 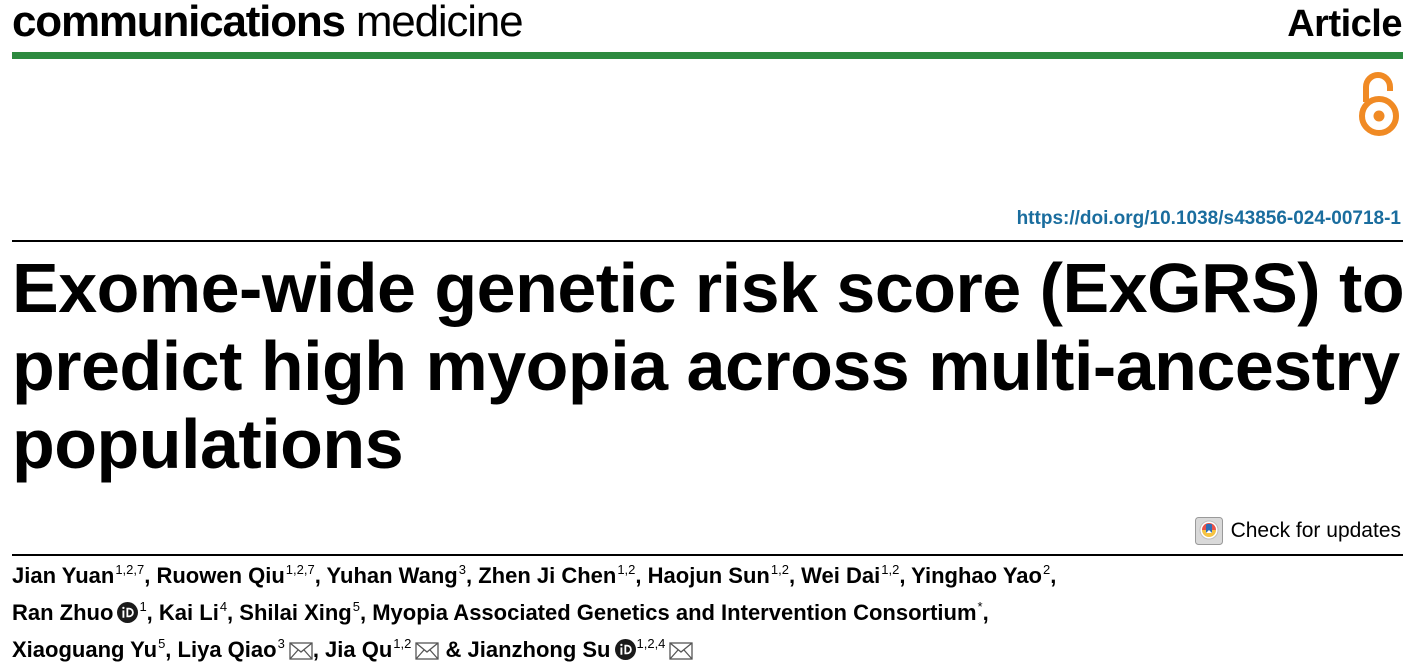 I want to click on journal-name: communications medicine, so click(x=268, y=23).